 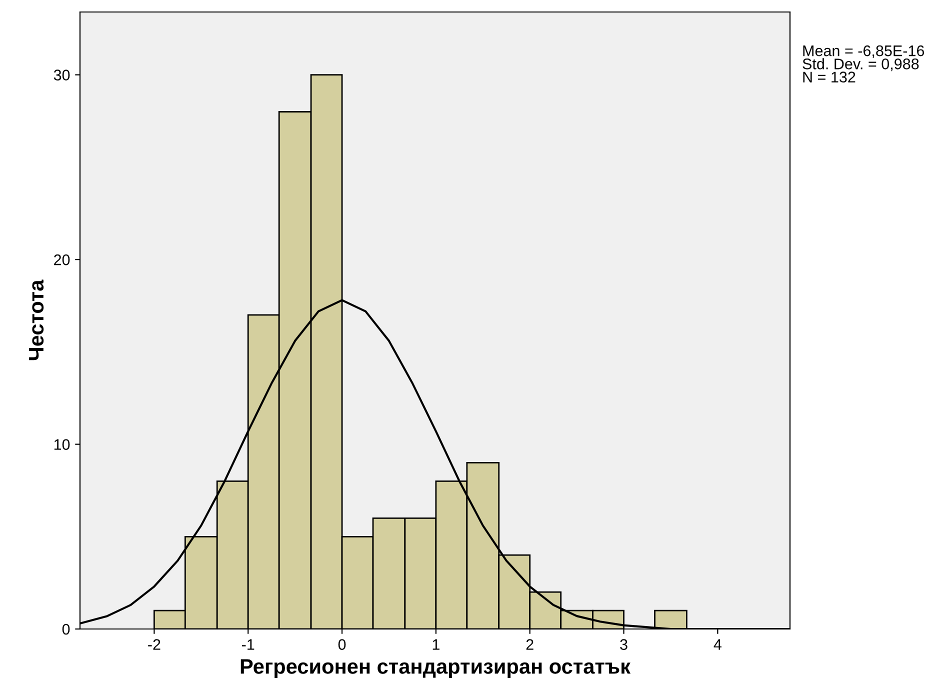 What do you see at coordinates (718, 644) in the screenshot?
I see `x-tick-label: 4` at bounding box center [718, 644].